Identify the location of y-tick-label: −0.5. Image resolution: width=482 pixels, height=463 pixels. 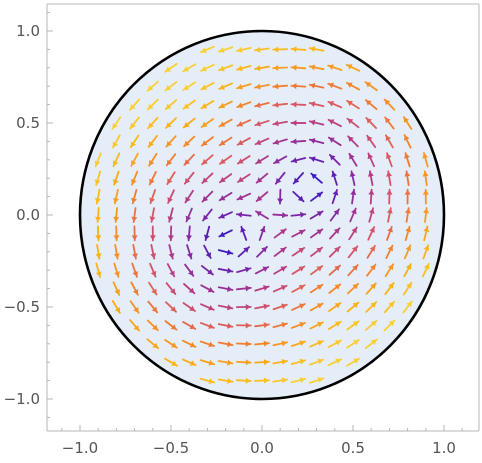
(22, 307).